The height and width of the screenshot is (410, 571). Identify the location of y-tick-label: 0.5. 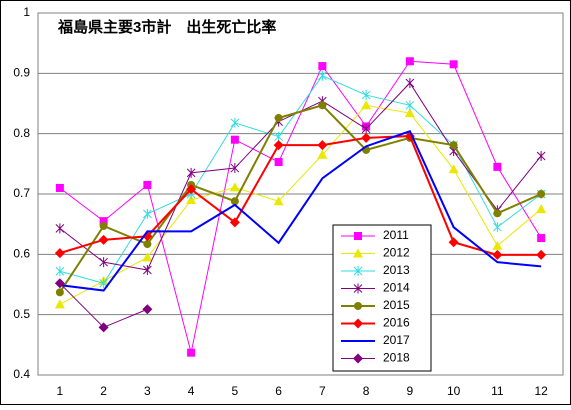
(21, 314).